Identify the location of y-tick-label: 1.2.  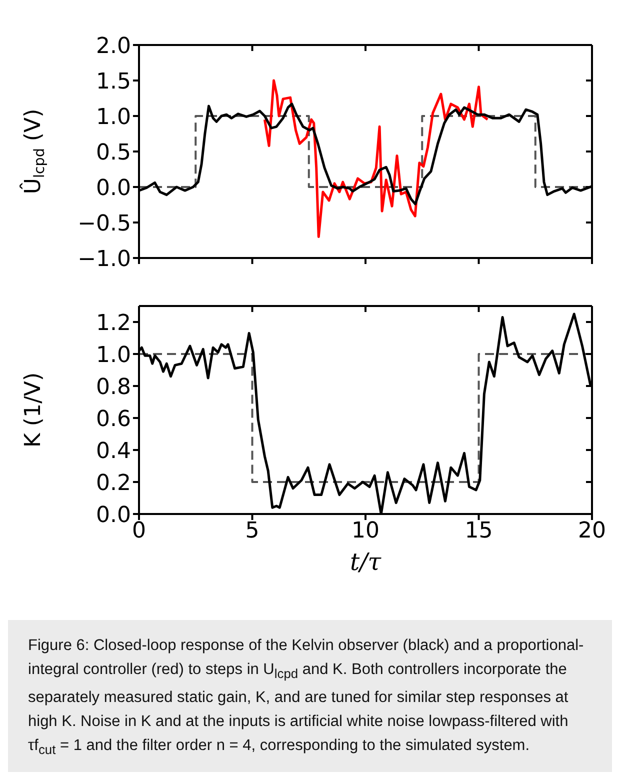
(113, 323).